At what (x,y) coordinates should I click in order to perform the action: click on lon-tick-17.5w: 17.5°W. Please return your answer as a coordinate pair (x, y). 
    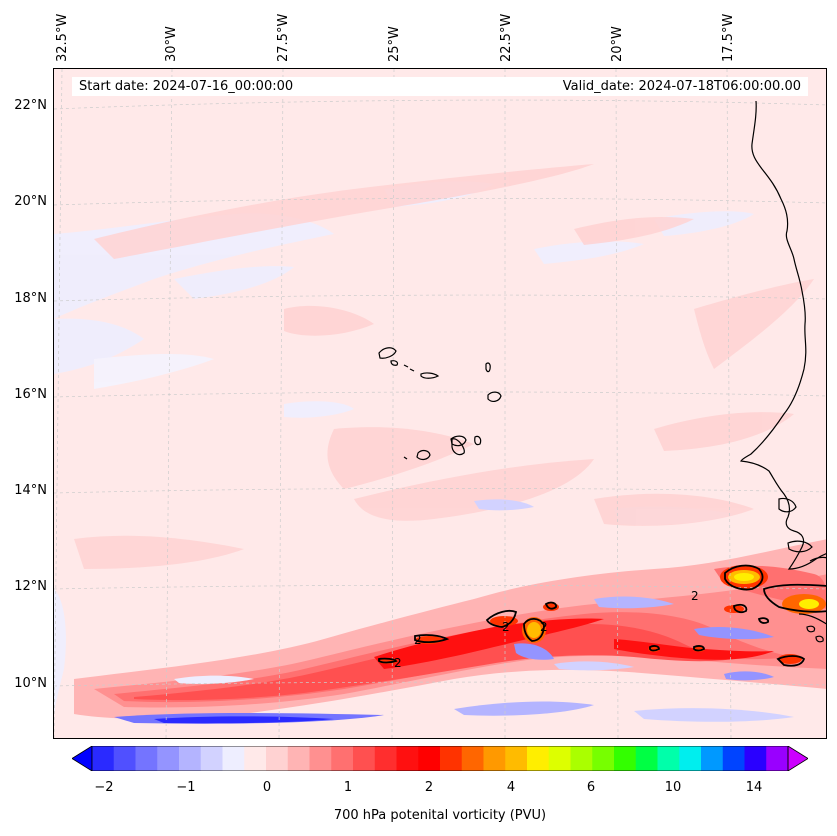
    Looking at the image, I should click on (728, 37).